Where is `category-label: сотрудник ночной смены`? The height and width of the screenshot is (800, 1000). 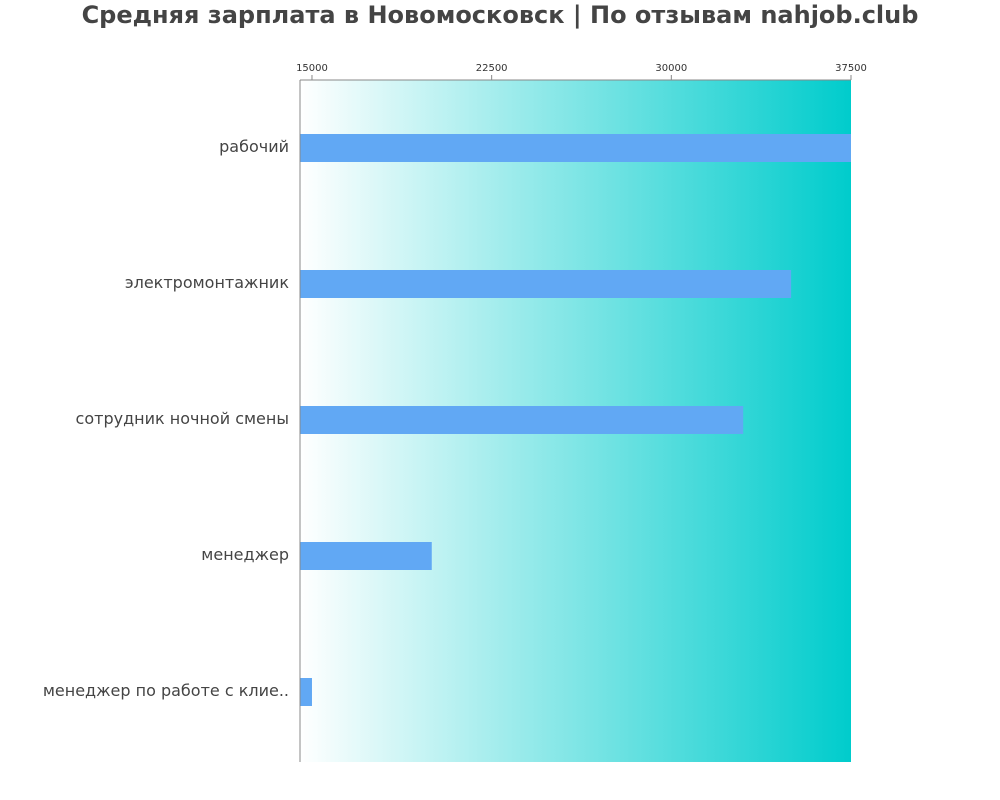
category-label: сотрудник ночной смены is located at coordinates (182, 418).